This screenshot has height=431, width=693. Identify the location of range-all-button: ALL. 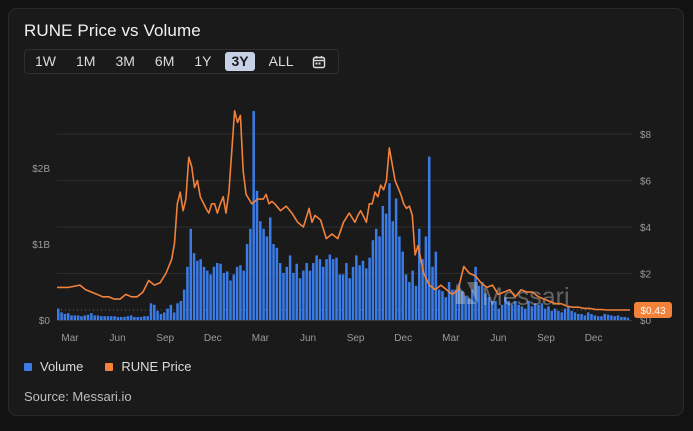
(281, 61).